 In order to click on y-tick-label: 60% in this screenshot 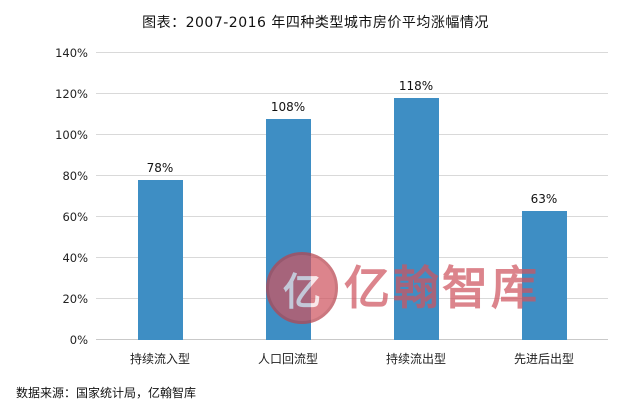, I will do `click(75, 217)`.